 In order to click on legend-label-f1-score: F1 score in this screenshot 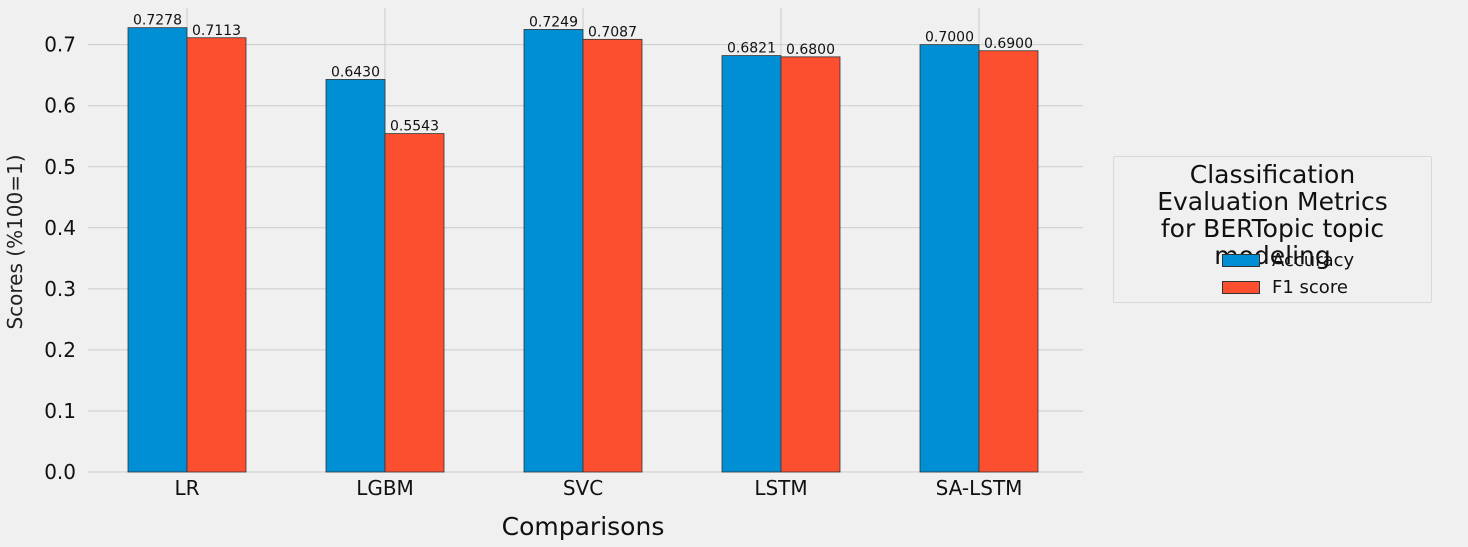, I will do `click(1310, 287)`.